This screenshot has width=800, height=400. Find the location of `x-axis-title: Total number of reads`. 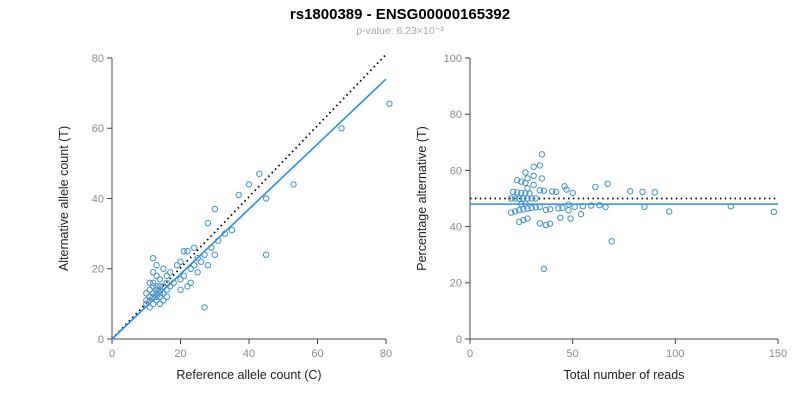

x-axis-title: Total number of reads is located at coordinates (624, 375).